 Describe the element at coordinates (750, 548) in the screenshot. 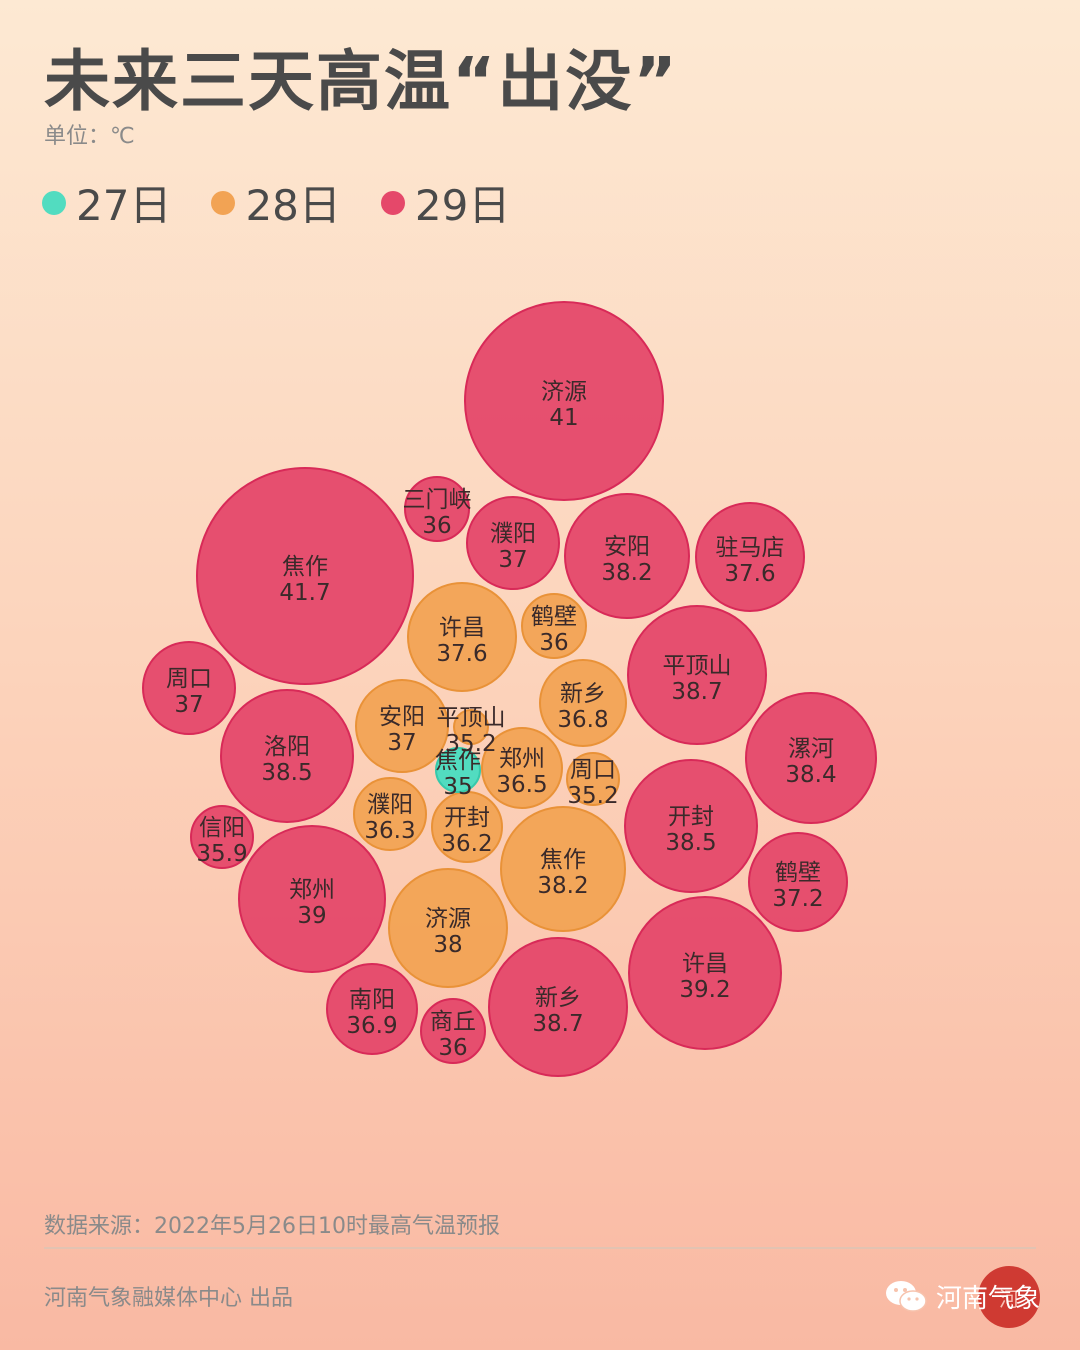

I see `bubble-city-label: 驻马店` at that location.